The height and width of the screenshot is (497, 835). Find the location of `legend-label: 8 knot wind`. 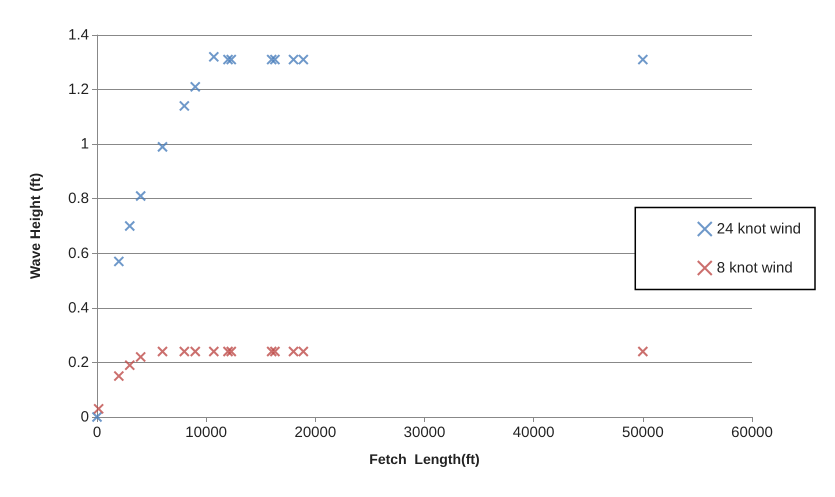

legend-label: 8 knot wind is located at coordinates (754, 268).